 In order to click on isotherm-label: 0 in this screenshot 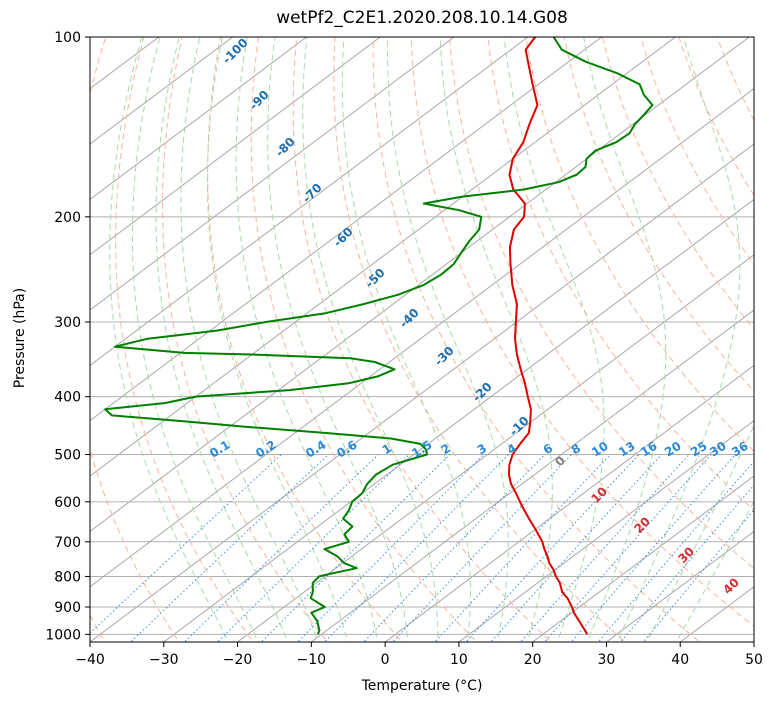, I will do `click(560, 461)`.